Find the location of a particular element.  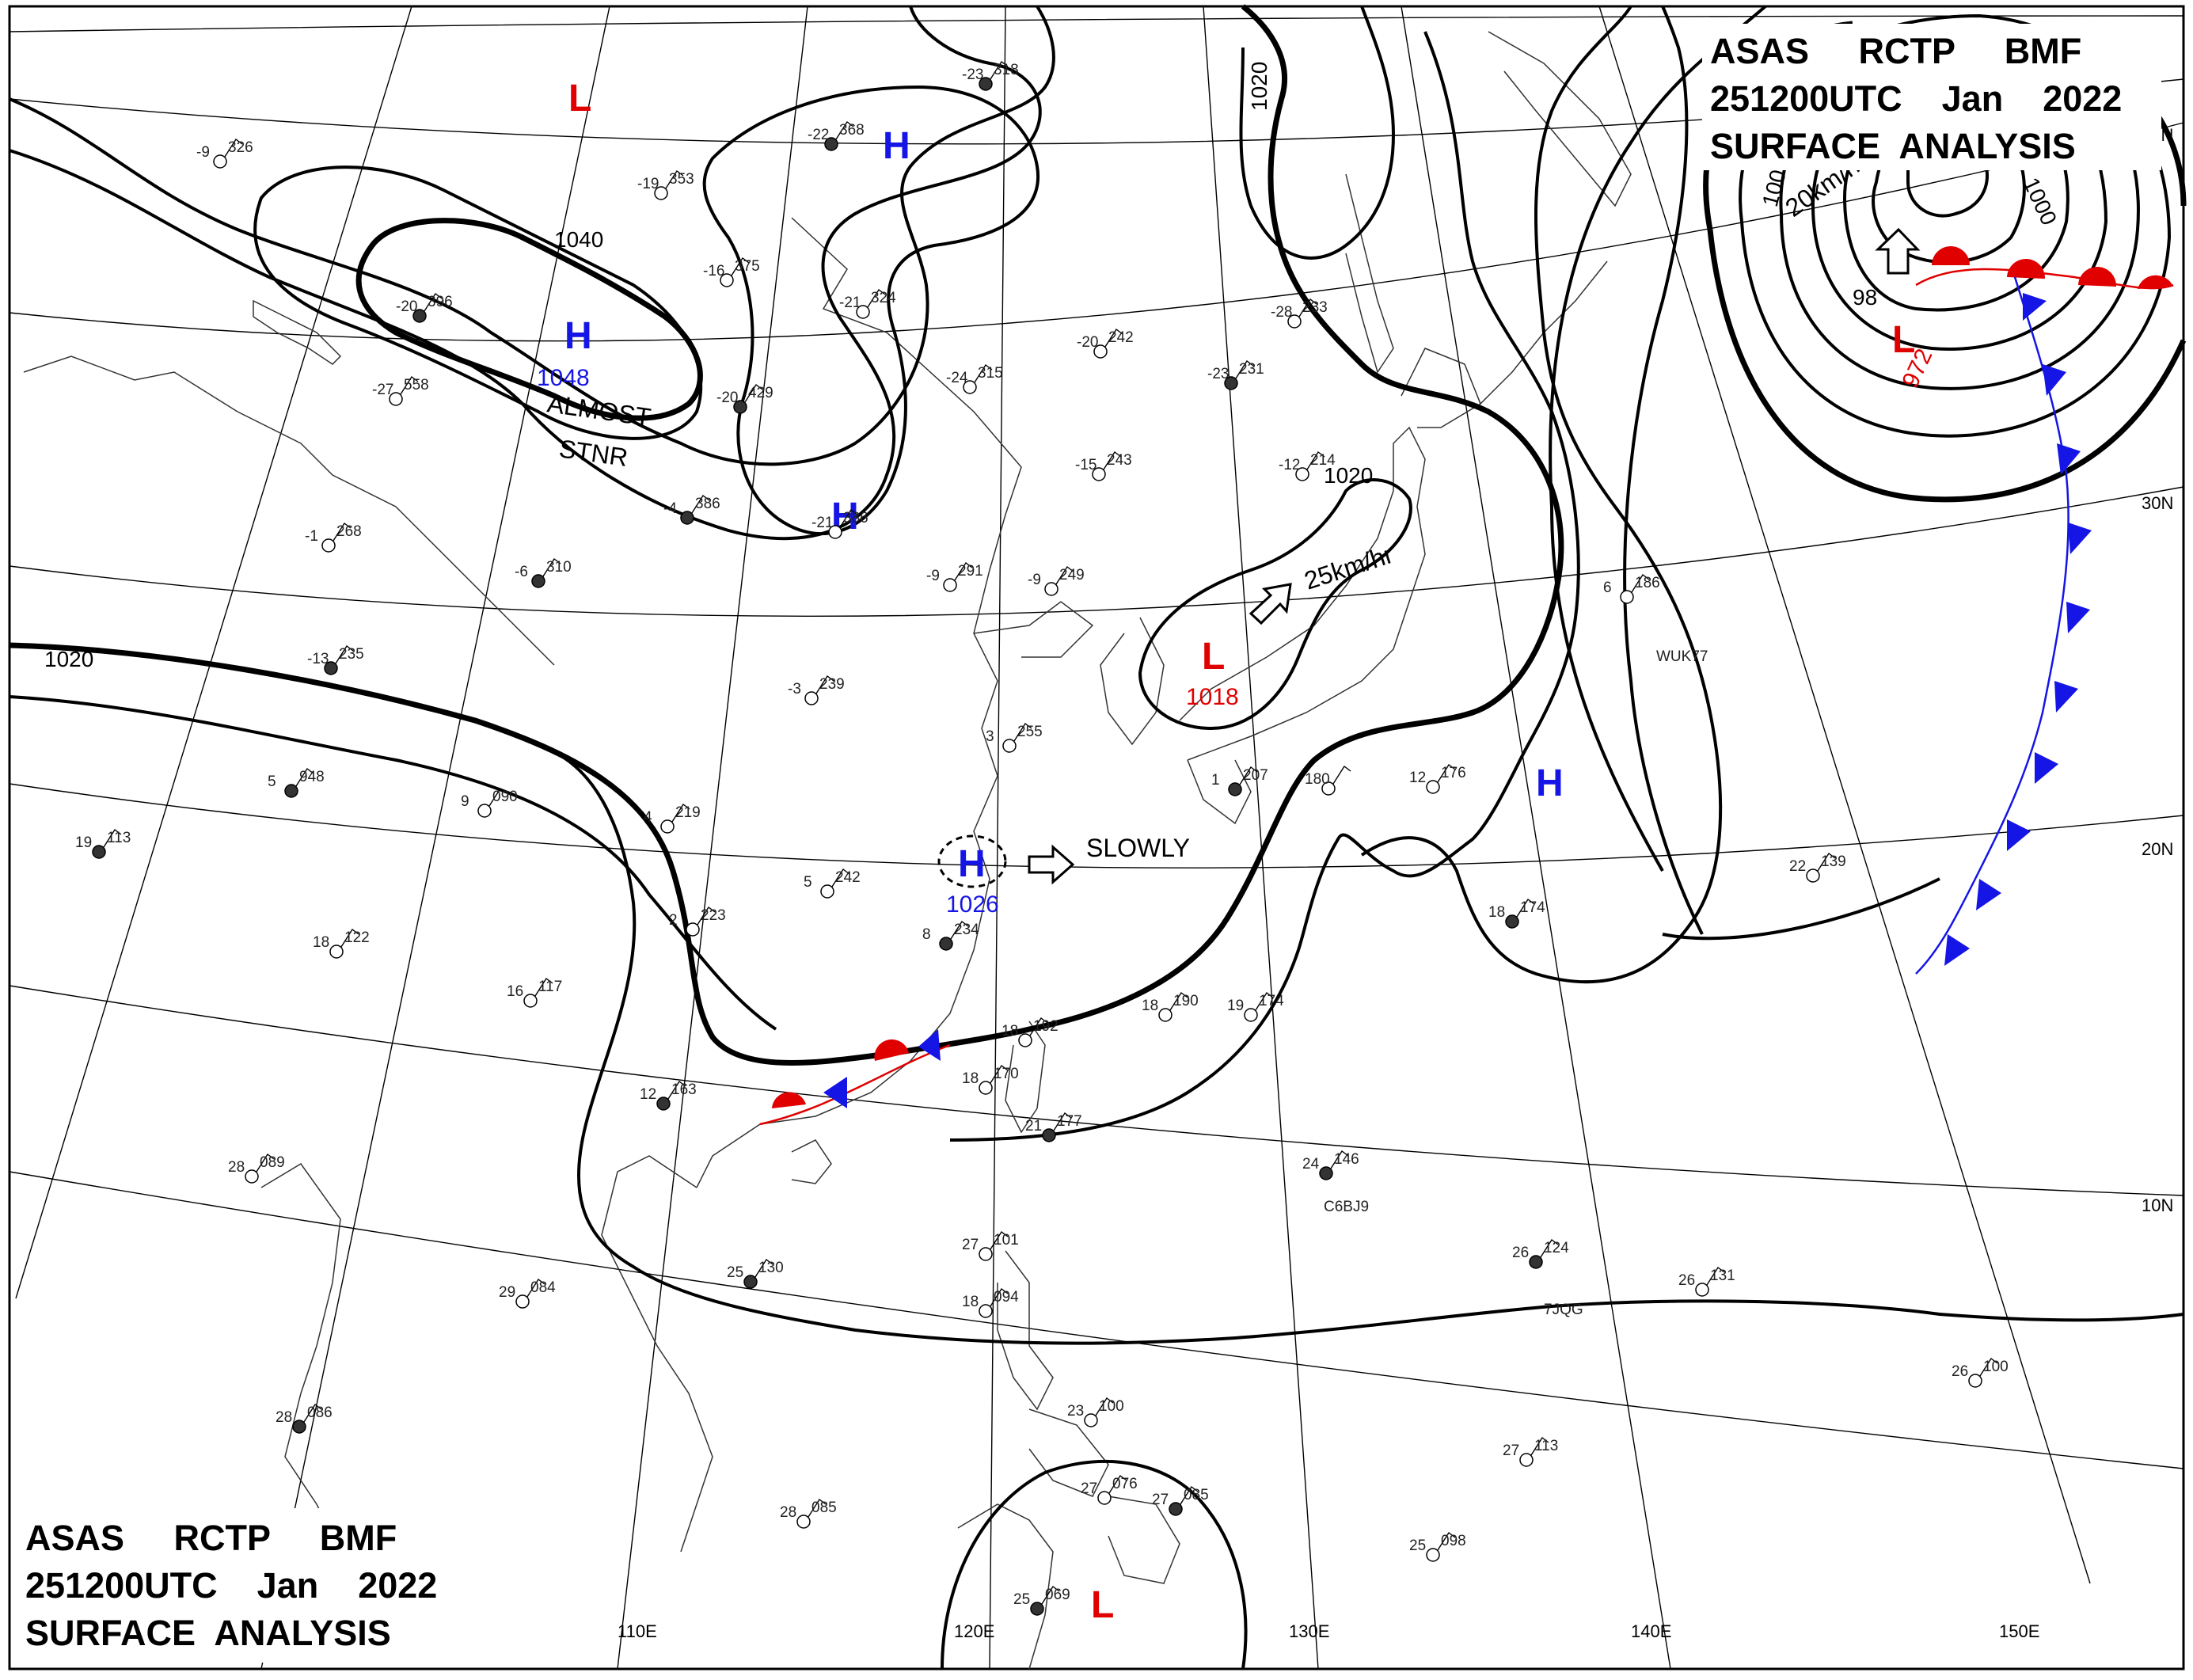

station-pressure: 101 is located at coordinates (1007, 1240).